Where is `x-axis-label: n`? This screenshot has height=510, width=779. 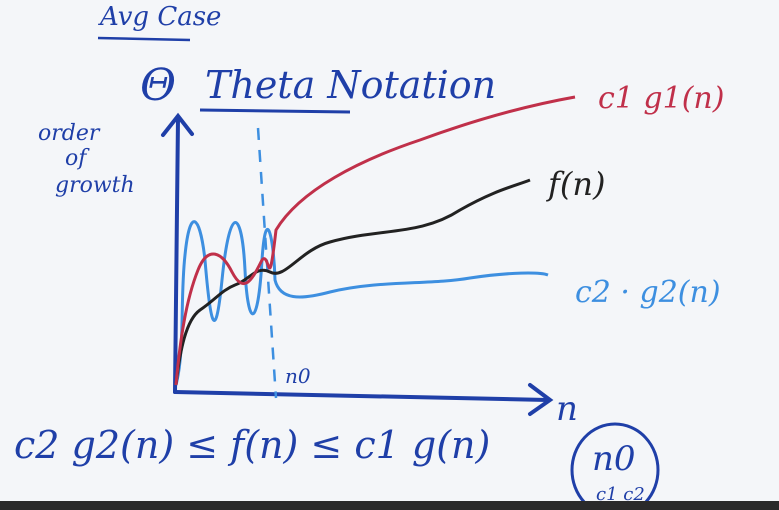 x-axis-label: n is located at coordinates (567, 409).